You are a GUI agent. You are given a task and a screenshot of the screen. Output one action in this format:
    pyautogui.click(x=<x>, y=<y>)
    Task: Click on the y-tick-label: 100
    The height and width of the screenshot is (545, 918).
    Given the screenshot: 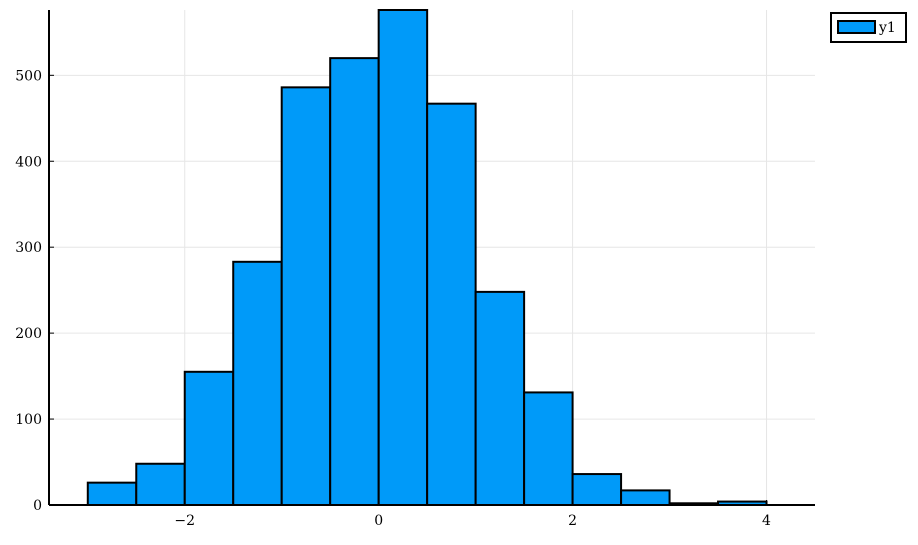 What is the action you would take?
    pyautogui.click(x=28, y=420)
    